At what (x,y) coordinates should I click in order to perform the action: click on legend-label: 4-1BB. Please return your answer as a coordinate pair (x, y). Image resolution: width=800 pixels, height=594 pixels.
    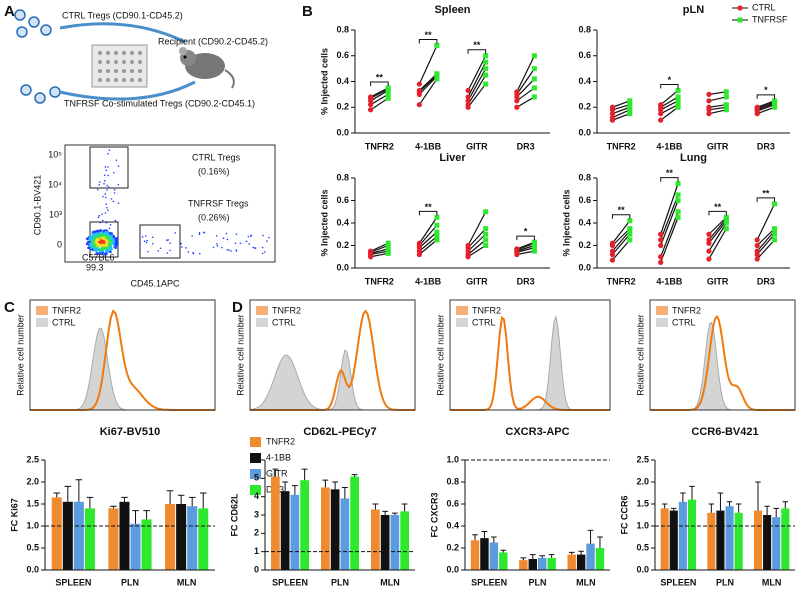
    Looking at the image, I should click on (278, 457).